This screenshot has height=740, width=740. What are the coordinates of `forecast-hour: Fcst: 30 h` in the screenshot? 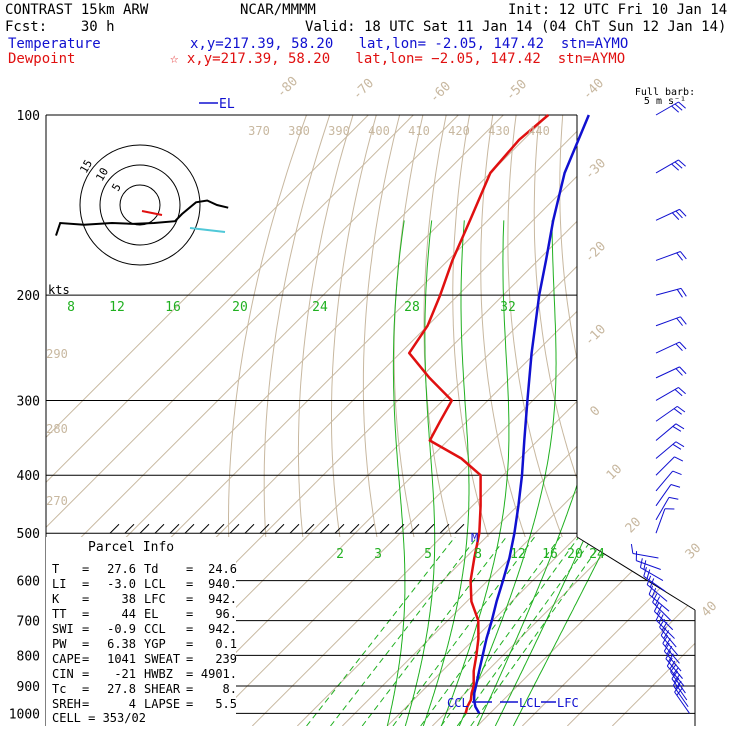 It's located at (60, 27).